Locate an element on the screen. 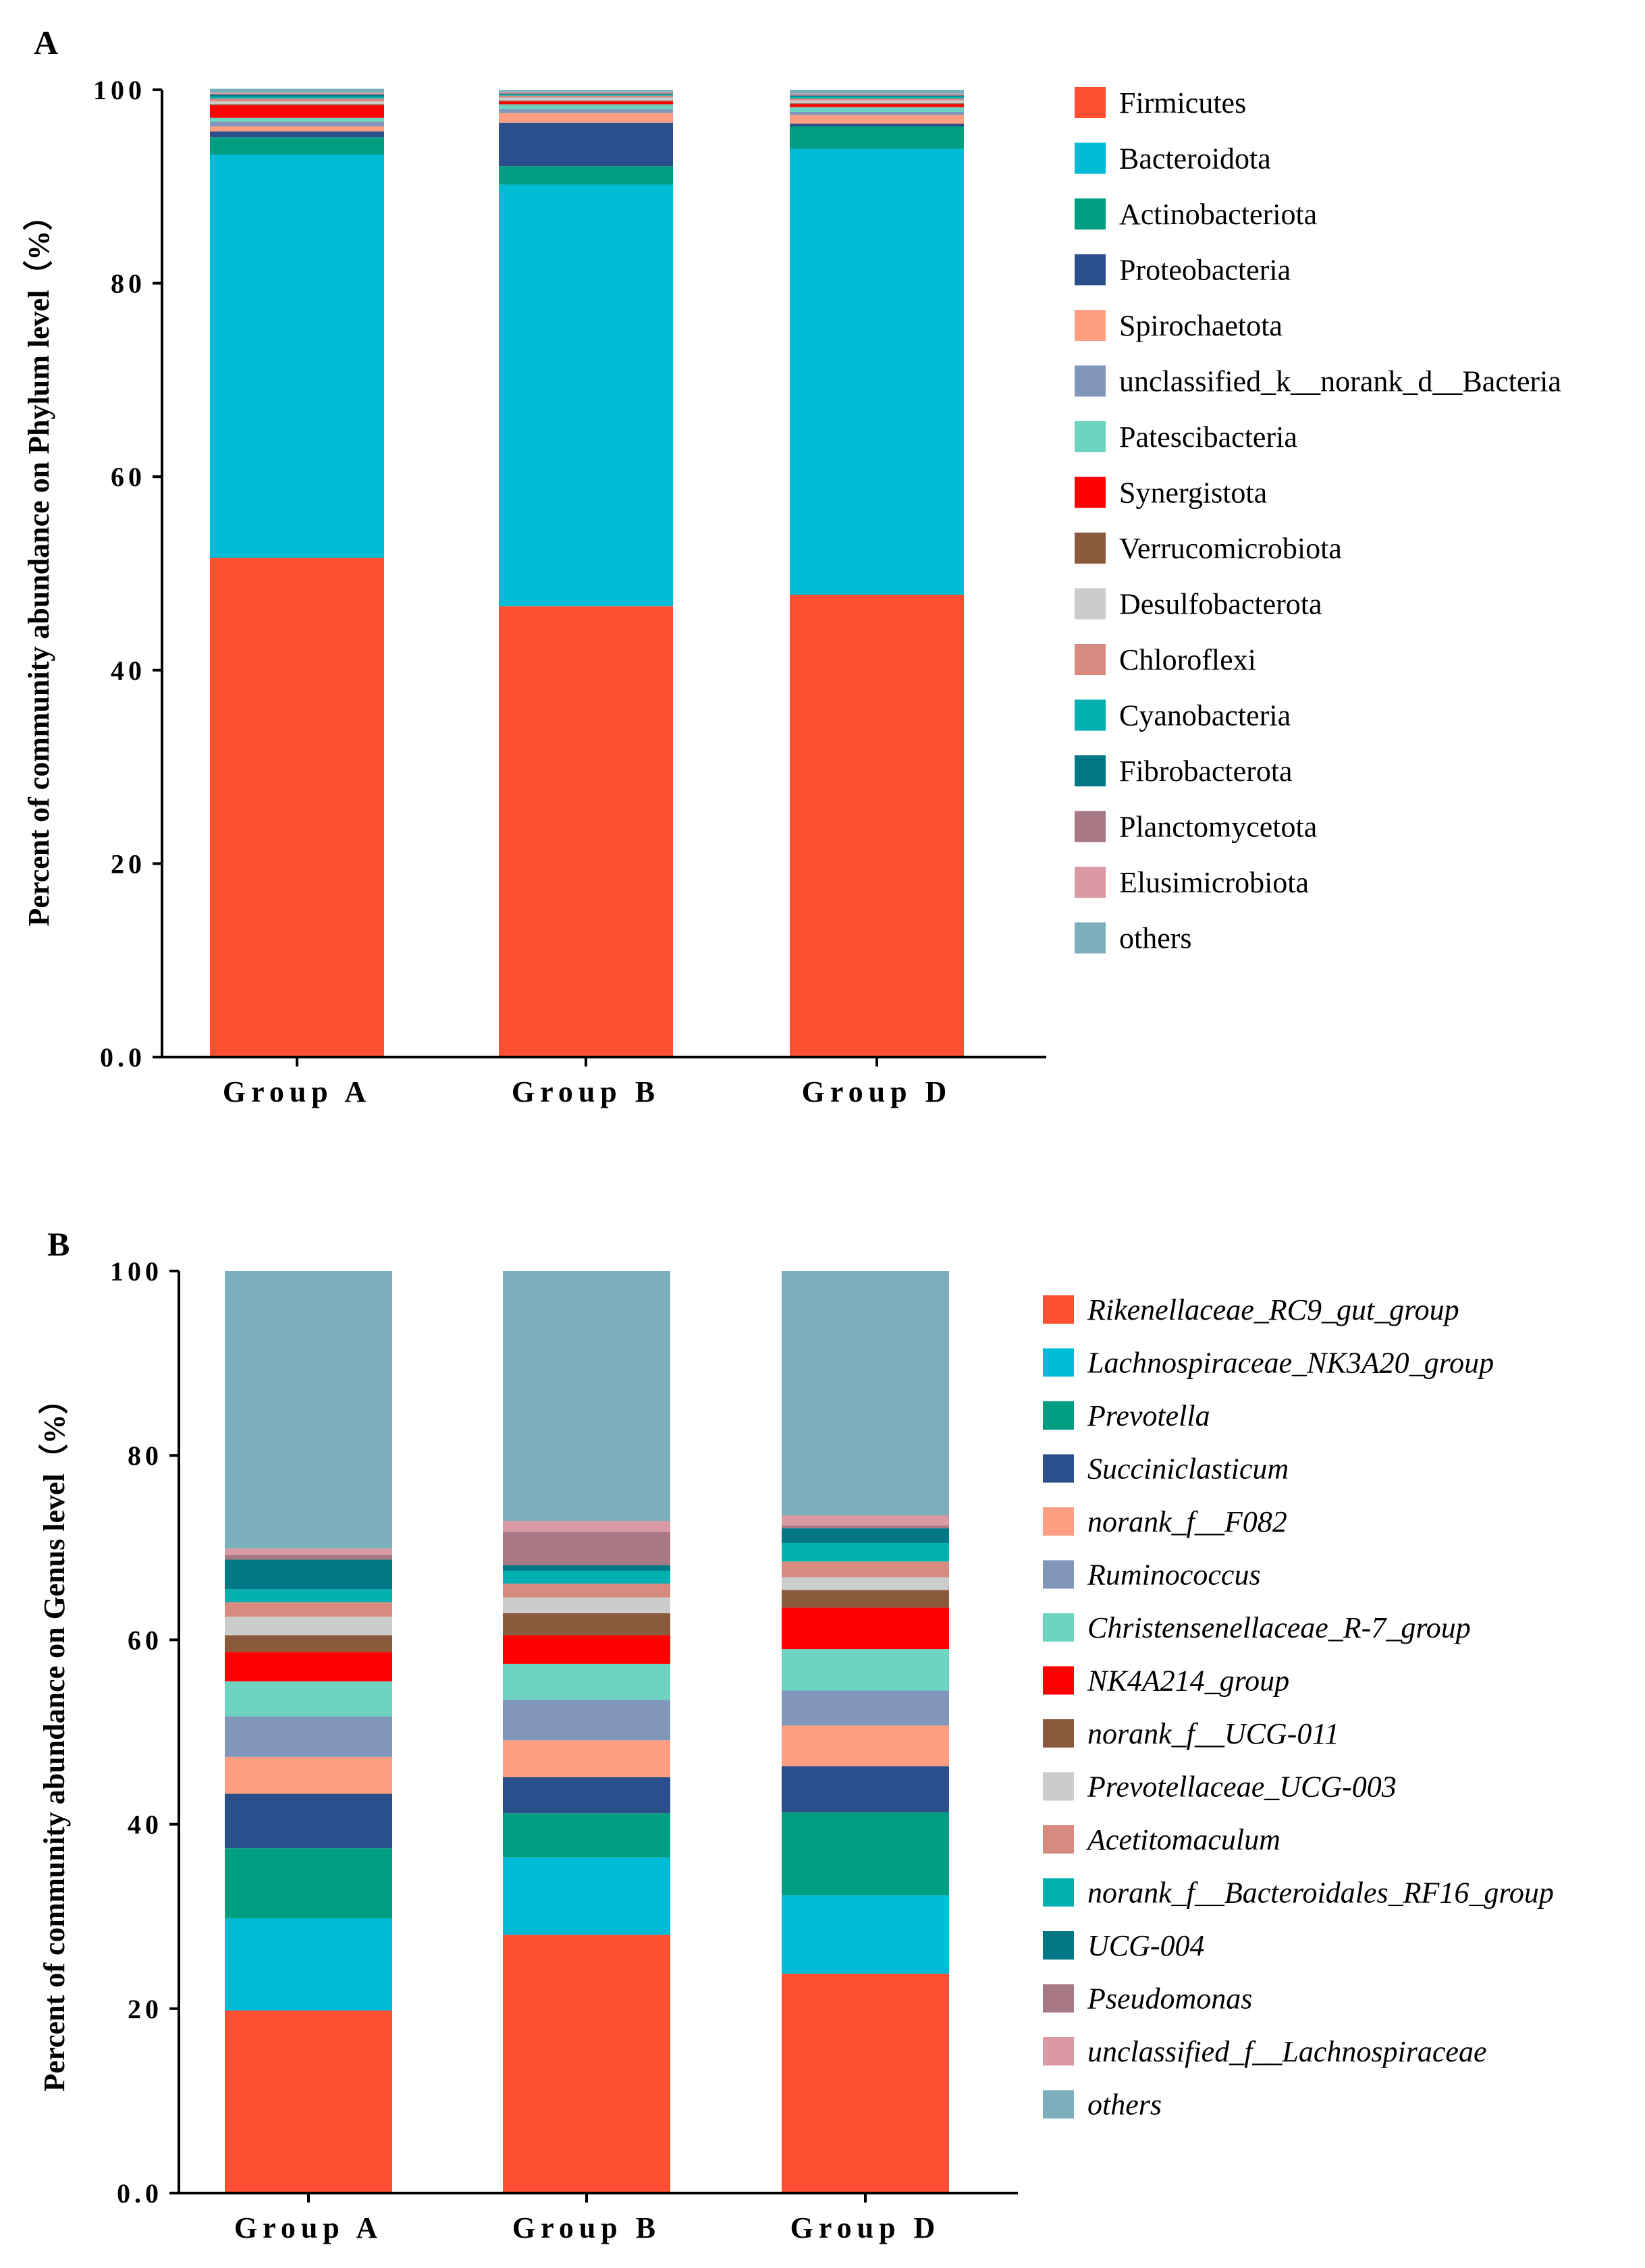  legend-label-a-3: Proteobacteria is located at coordinates (1205, 270).